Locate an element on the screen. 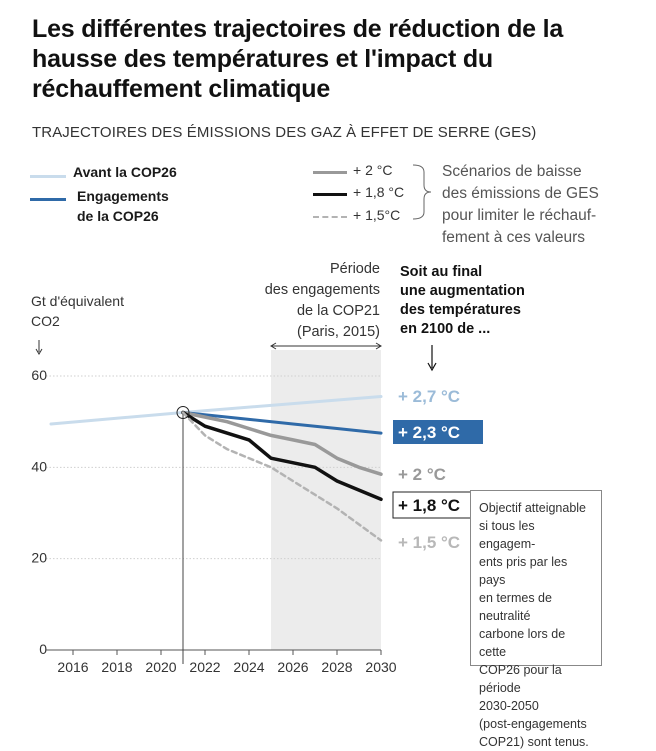 This screenshot has width=656, height=751. final-annotation-line: Soit au final is located at coordinates (441, 272).